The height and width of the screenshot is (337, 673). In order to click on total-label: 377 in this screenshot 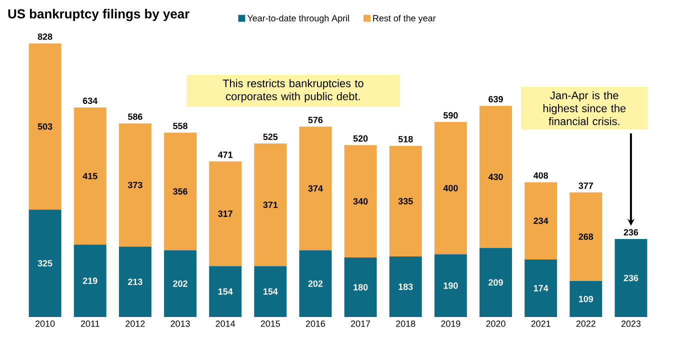, I will do `click(585, 185)`.